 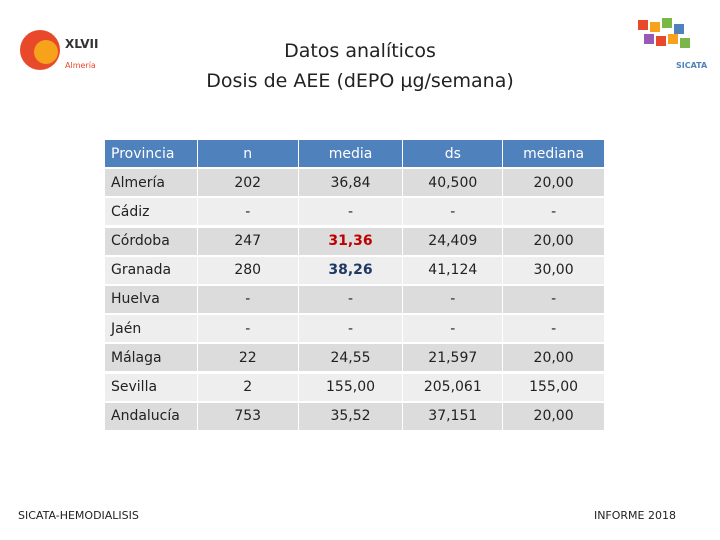 I want to click on logo-circle, so click(x=46, y=52).